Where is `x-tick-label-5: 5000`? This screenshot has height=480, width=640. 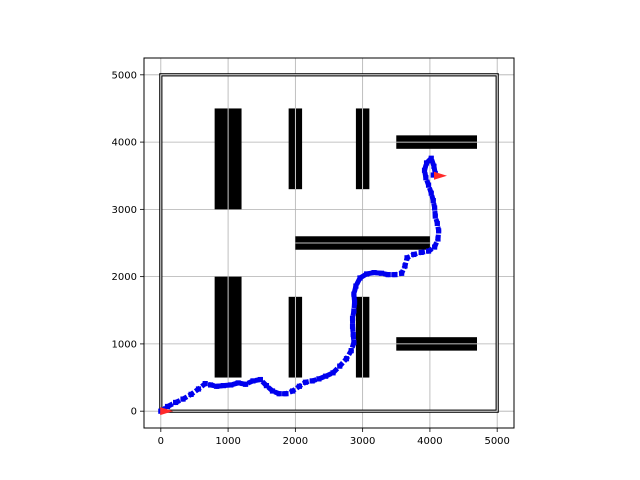 x-tick-label-5: 5000 is located at coordinates (496, 441).